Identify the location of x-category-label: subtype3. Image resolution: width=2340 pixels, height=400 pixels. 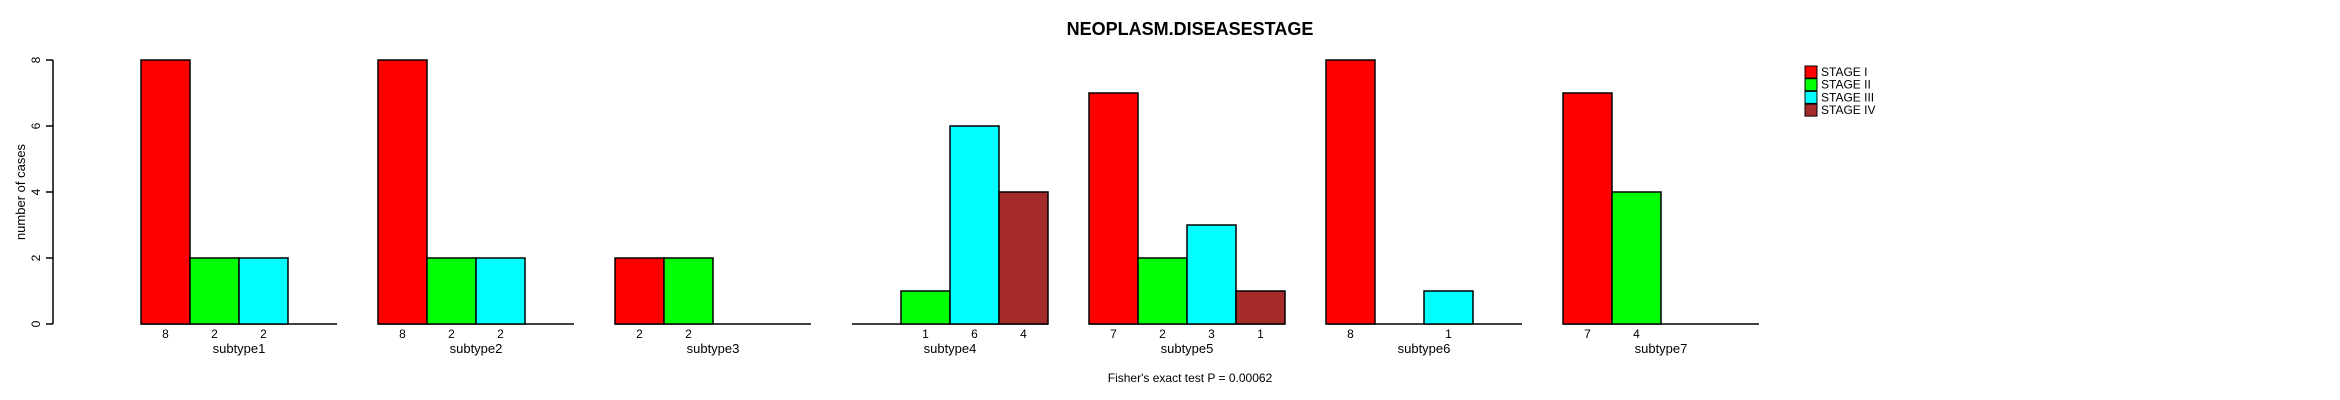
(713, 348).